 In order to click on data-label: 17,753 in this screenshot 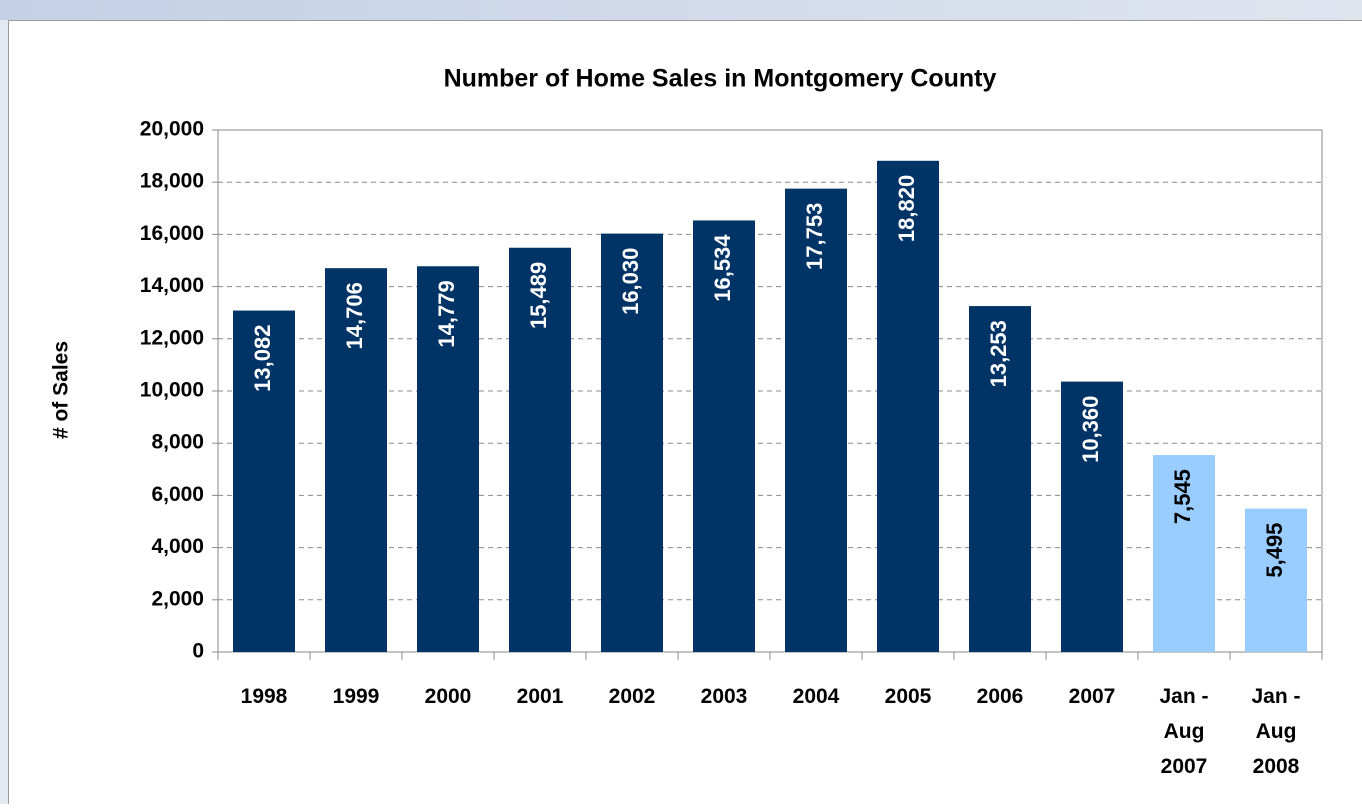, I will do `click(814, 236)`.